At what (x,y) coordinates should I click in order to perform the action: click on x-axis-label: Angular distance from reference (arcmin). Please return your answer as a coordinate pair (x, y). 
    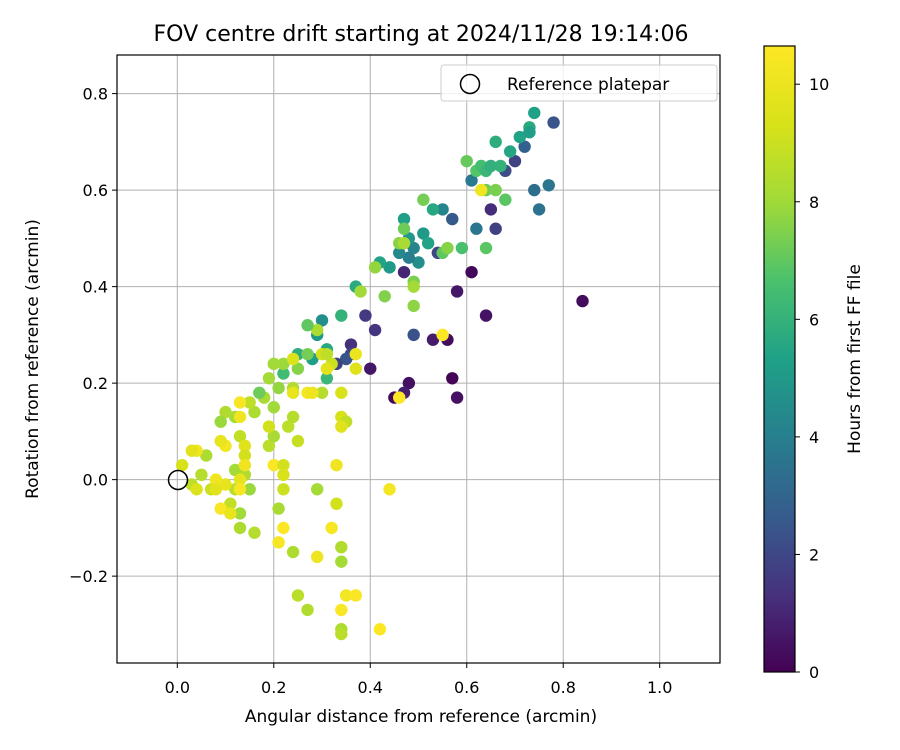
    Looking at the image, I should click on (421, 717).